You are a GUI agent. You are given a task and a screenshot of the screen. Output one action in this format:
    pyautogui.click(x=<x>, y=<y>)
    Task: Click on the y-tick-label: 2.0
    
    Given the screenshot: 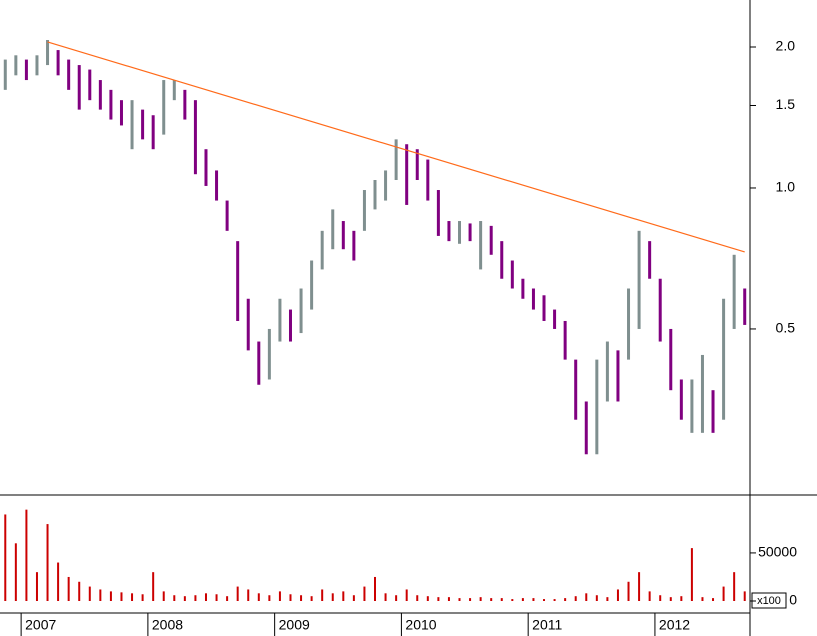 What is the action you would take?
    pyautogui.click(x=786, y=46)
    